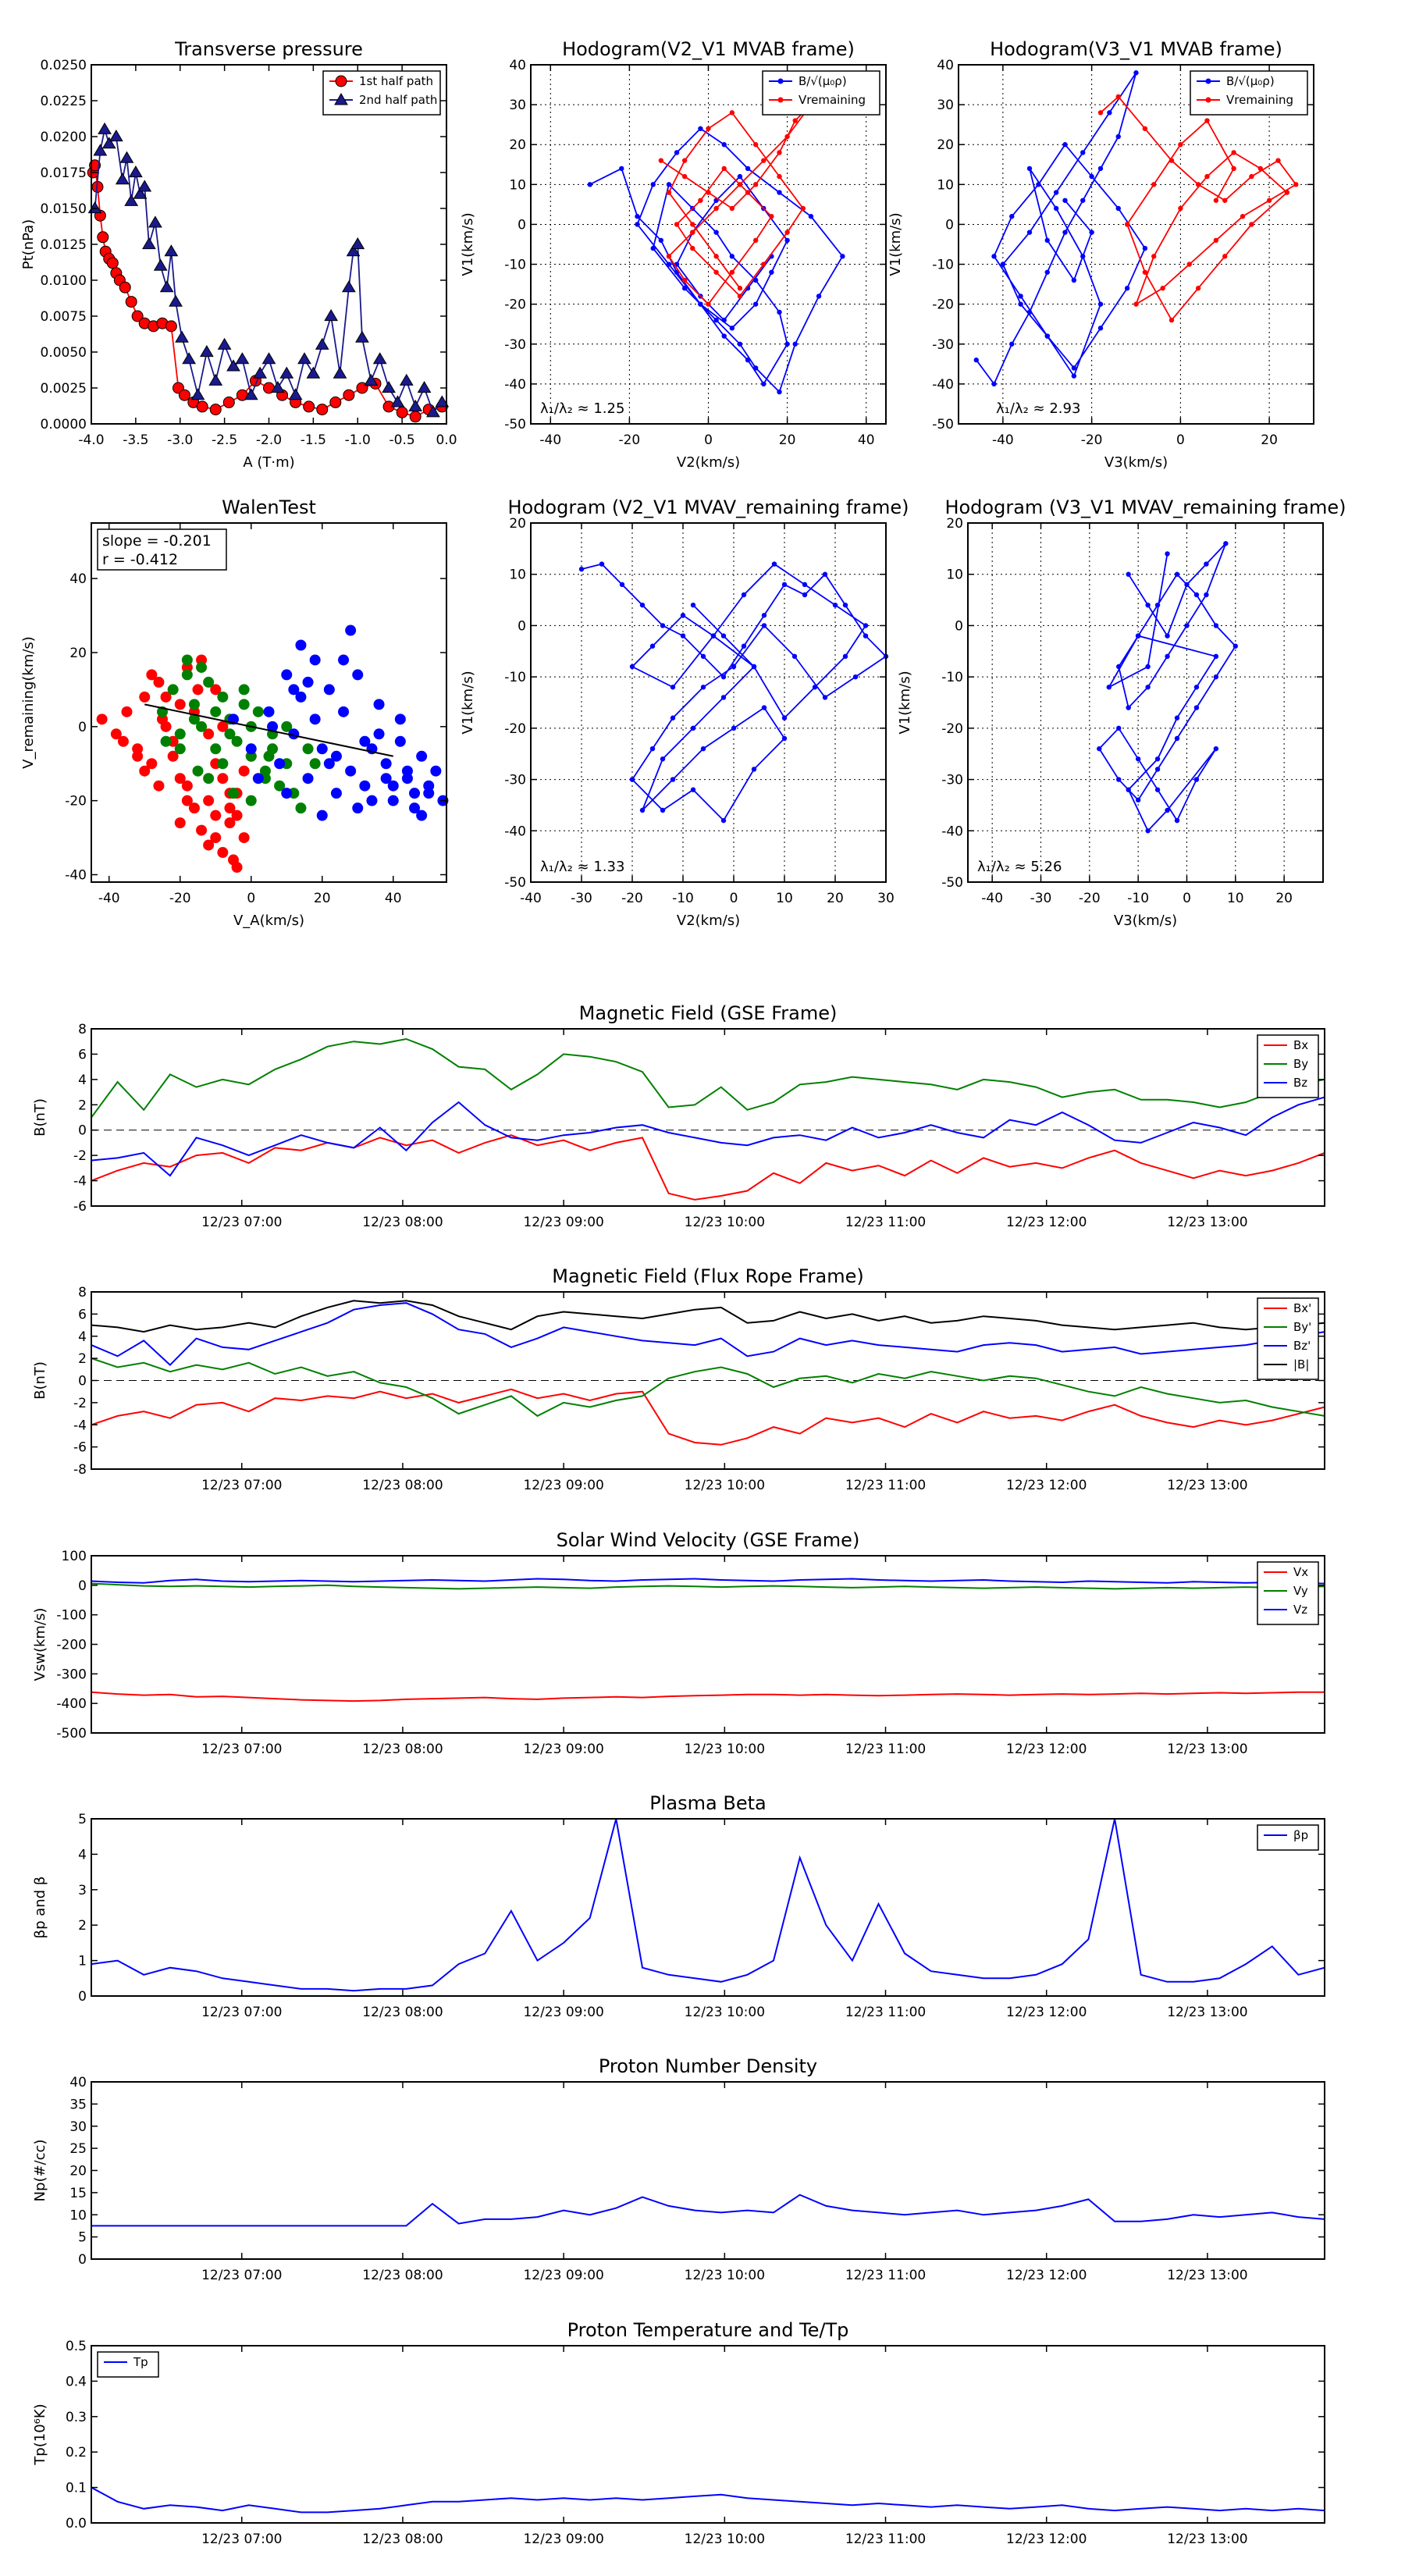 Image resolution: width=1405 pixels, height=2576 pixels. What do you see at coordinates (82, 1926) in the screenshot?
I see `y-tick-label: 2` at bounding box center [82, 1926].